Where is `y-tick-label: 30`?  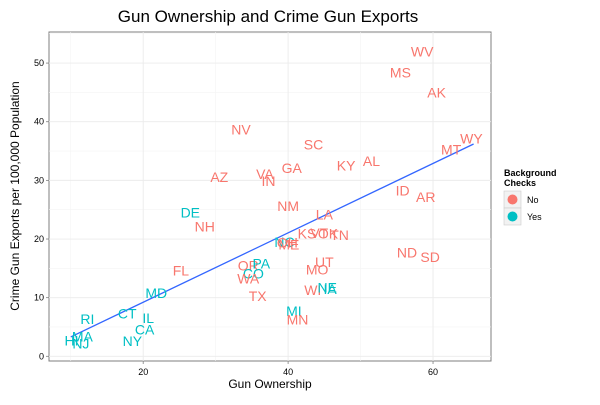
y-tick-label: 30 is located at coordinates (39, 180).